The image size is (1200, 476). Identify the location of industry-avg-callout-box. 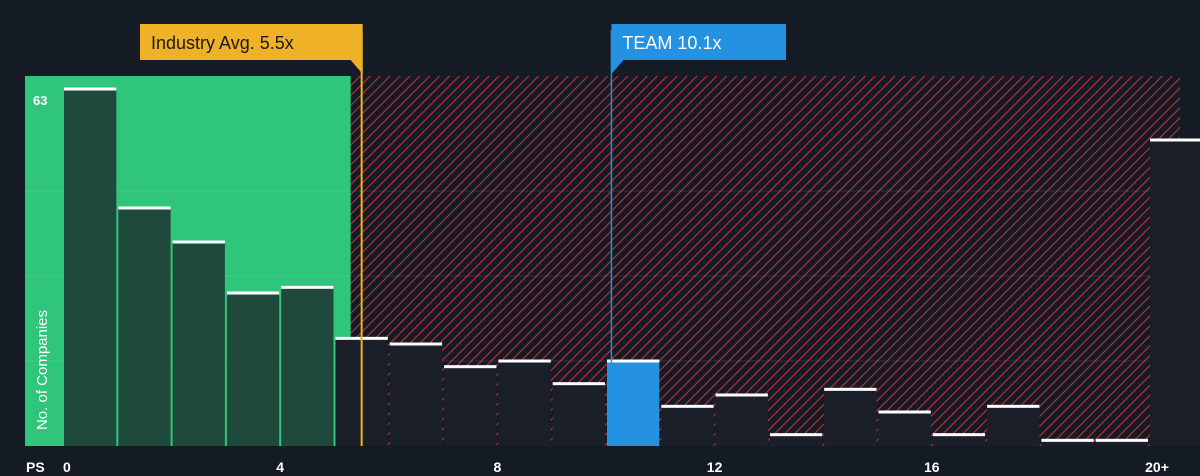
(251, 49).